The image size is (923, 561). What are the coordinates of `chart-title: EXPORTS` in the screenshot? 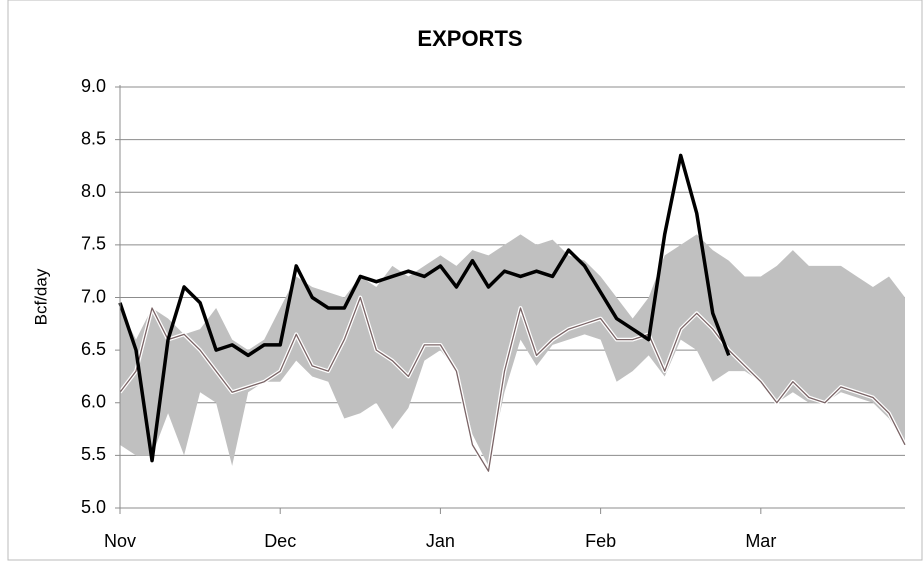 It's located at (469, 38).